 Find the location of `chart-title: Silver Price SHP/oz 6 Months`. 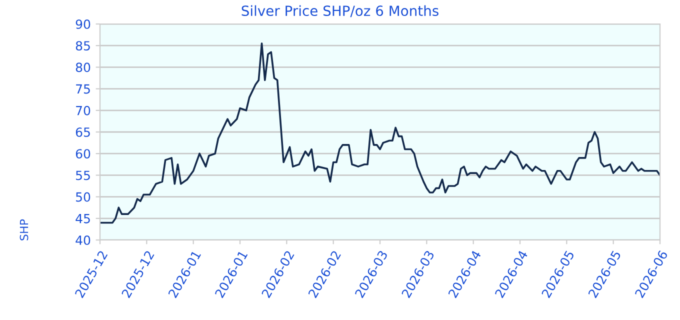

chart-title: Silver Price SHP/oz 6 Months is located at coordinates (340, 11).